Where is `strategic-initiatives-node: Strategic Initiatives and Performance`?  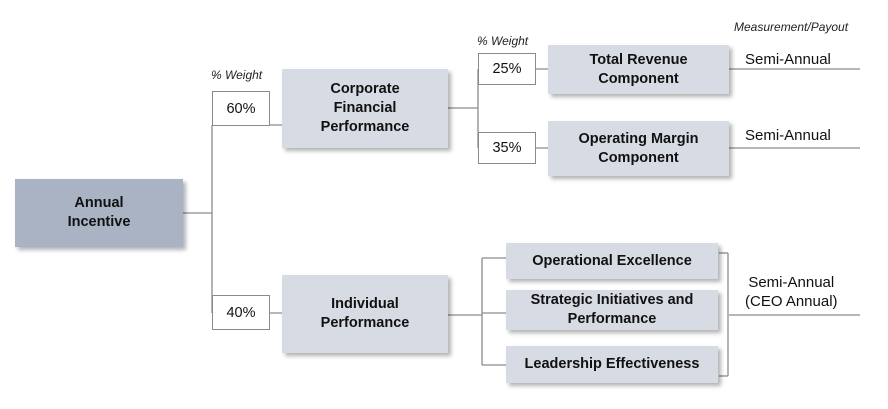
strategic-initiatives-node: Strategic Initiatives and Performance is located at coordinates (612, 310).